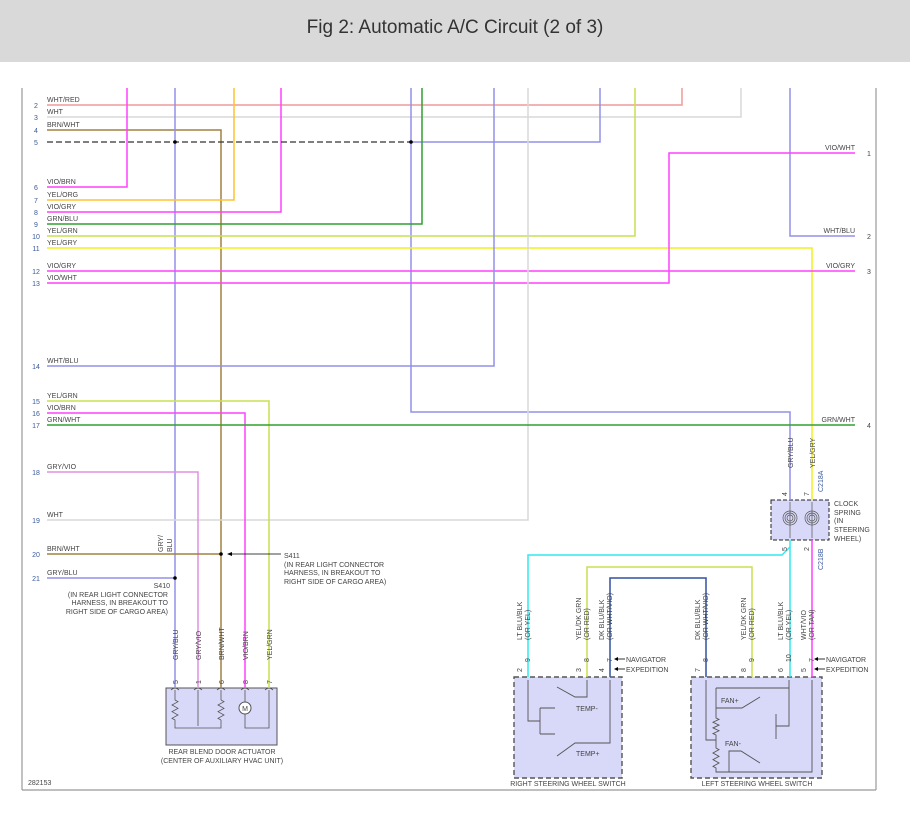 Image resolution: width=910 pixels, height=816 pixels. I want to click on actuator-title: REAR BLEND DOOR ACTUATOR, so click(221, 752).